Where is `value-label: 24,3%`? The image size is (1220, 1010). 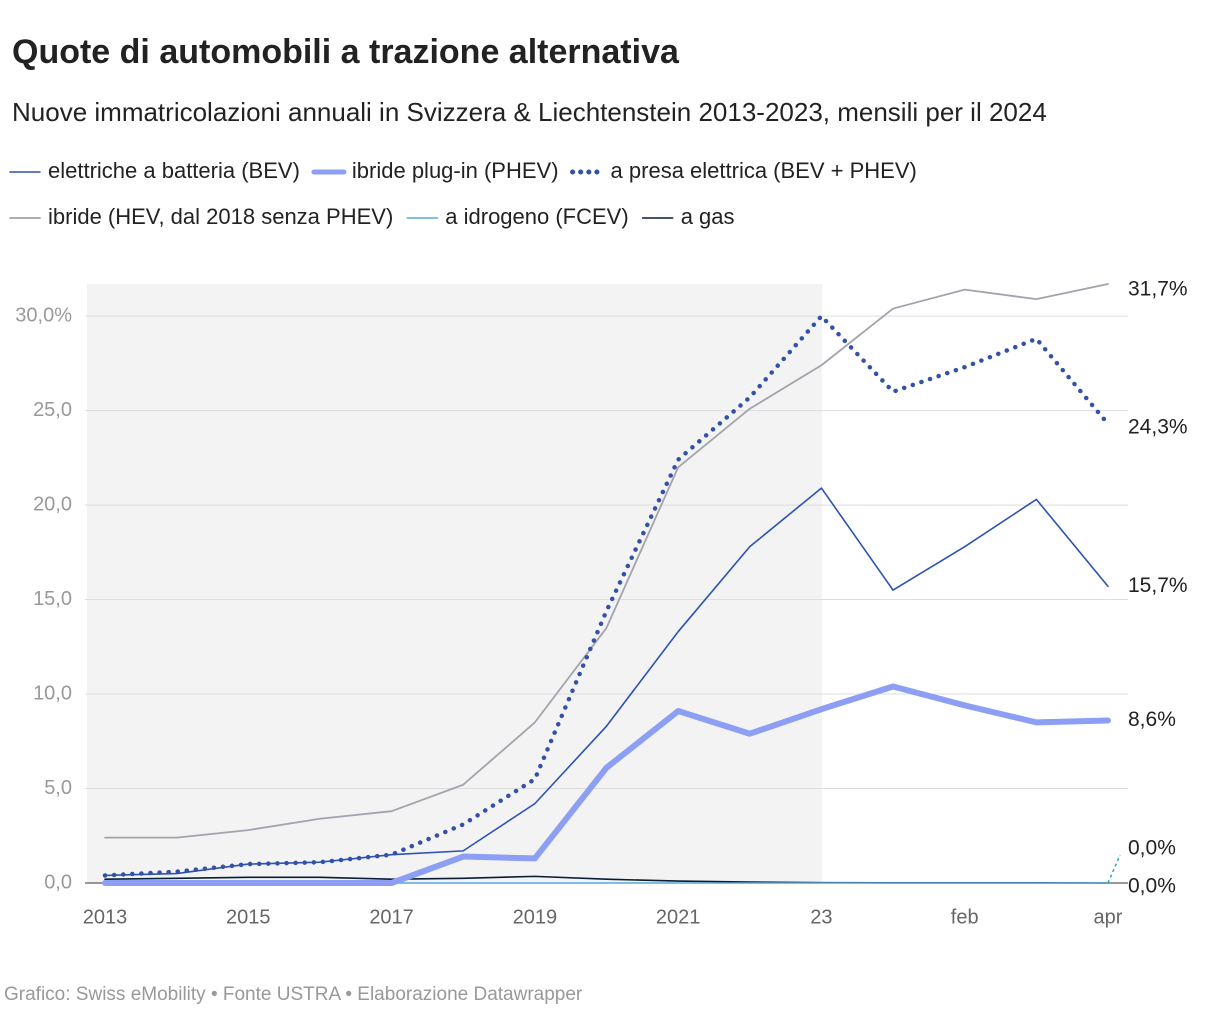
value-label: 24,3% is located at coordinates (1158, 426).